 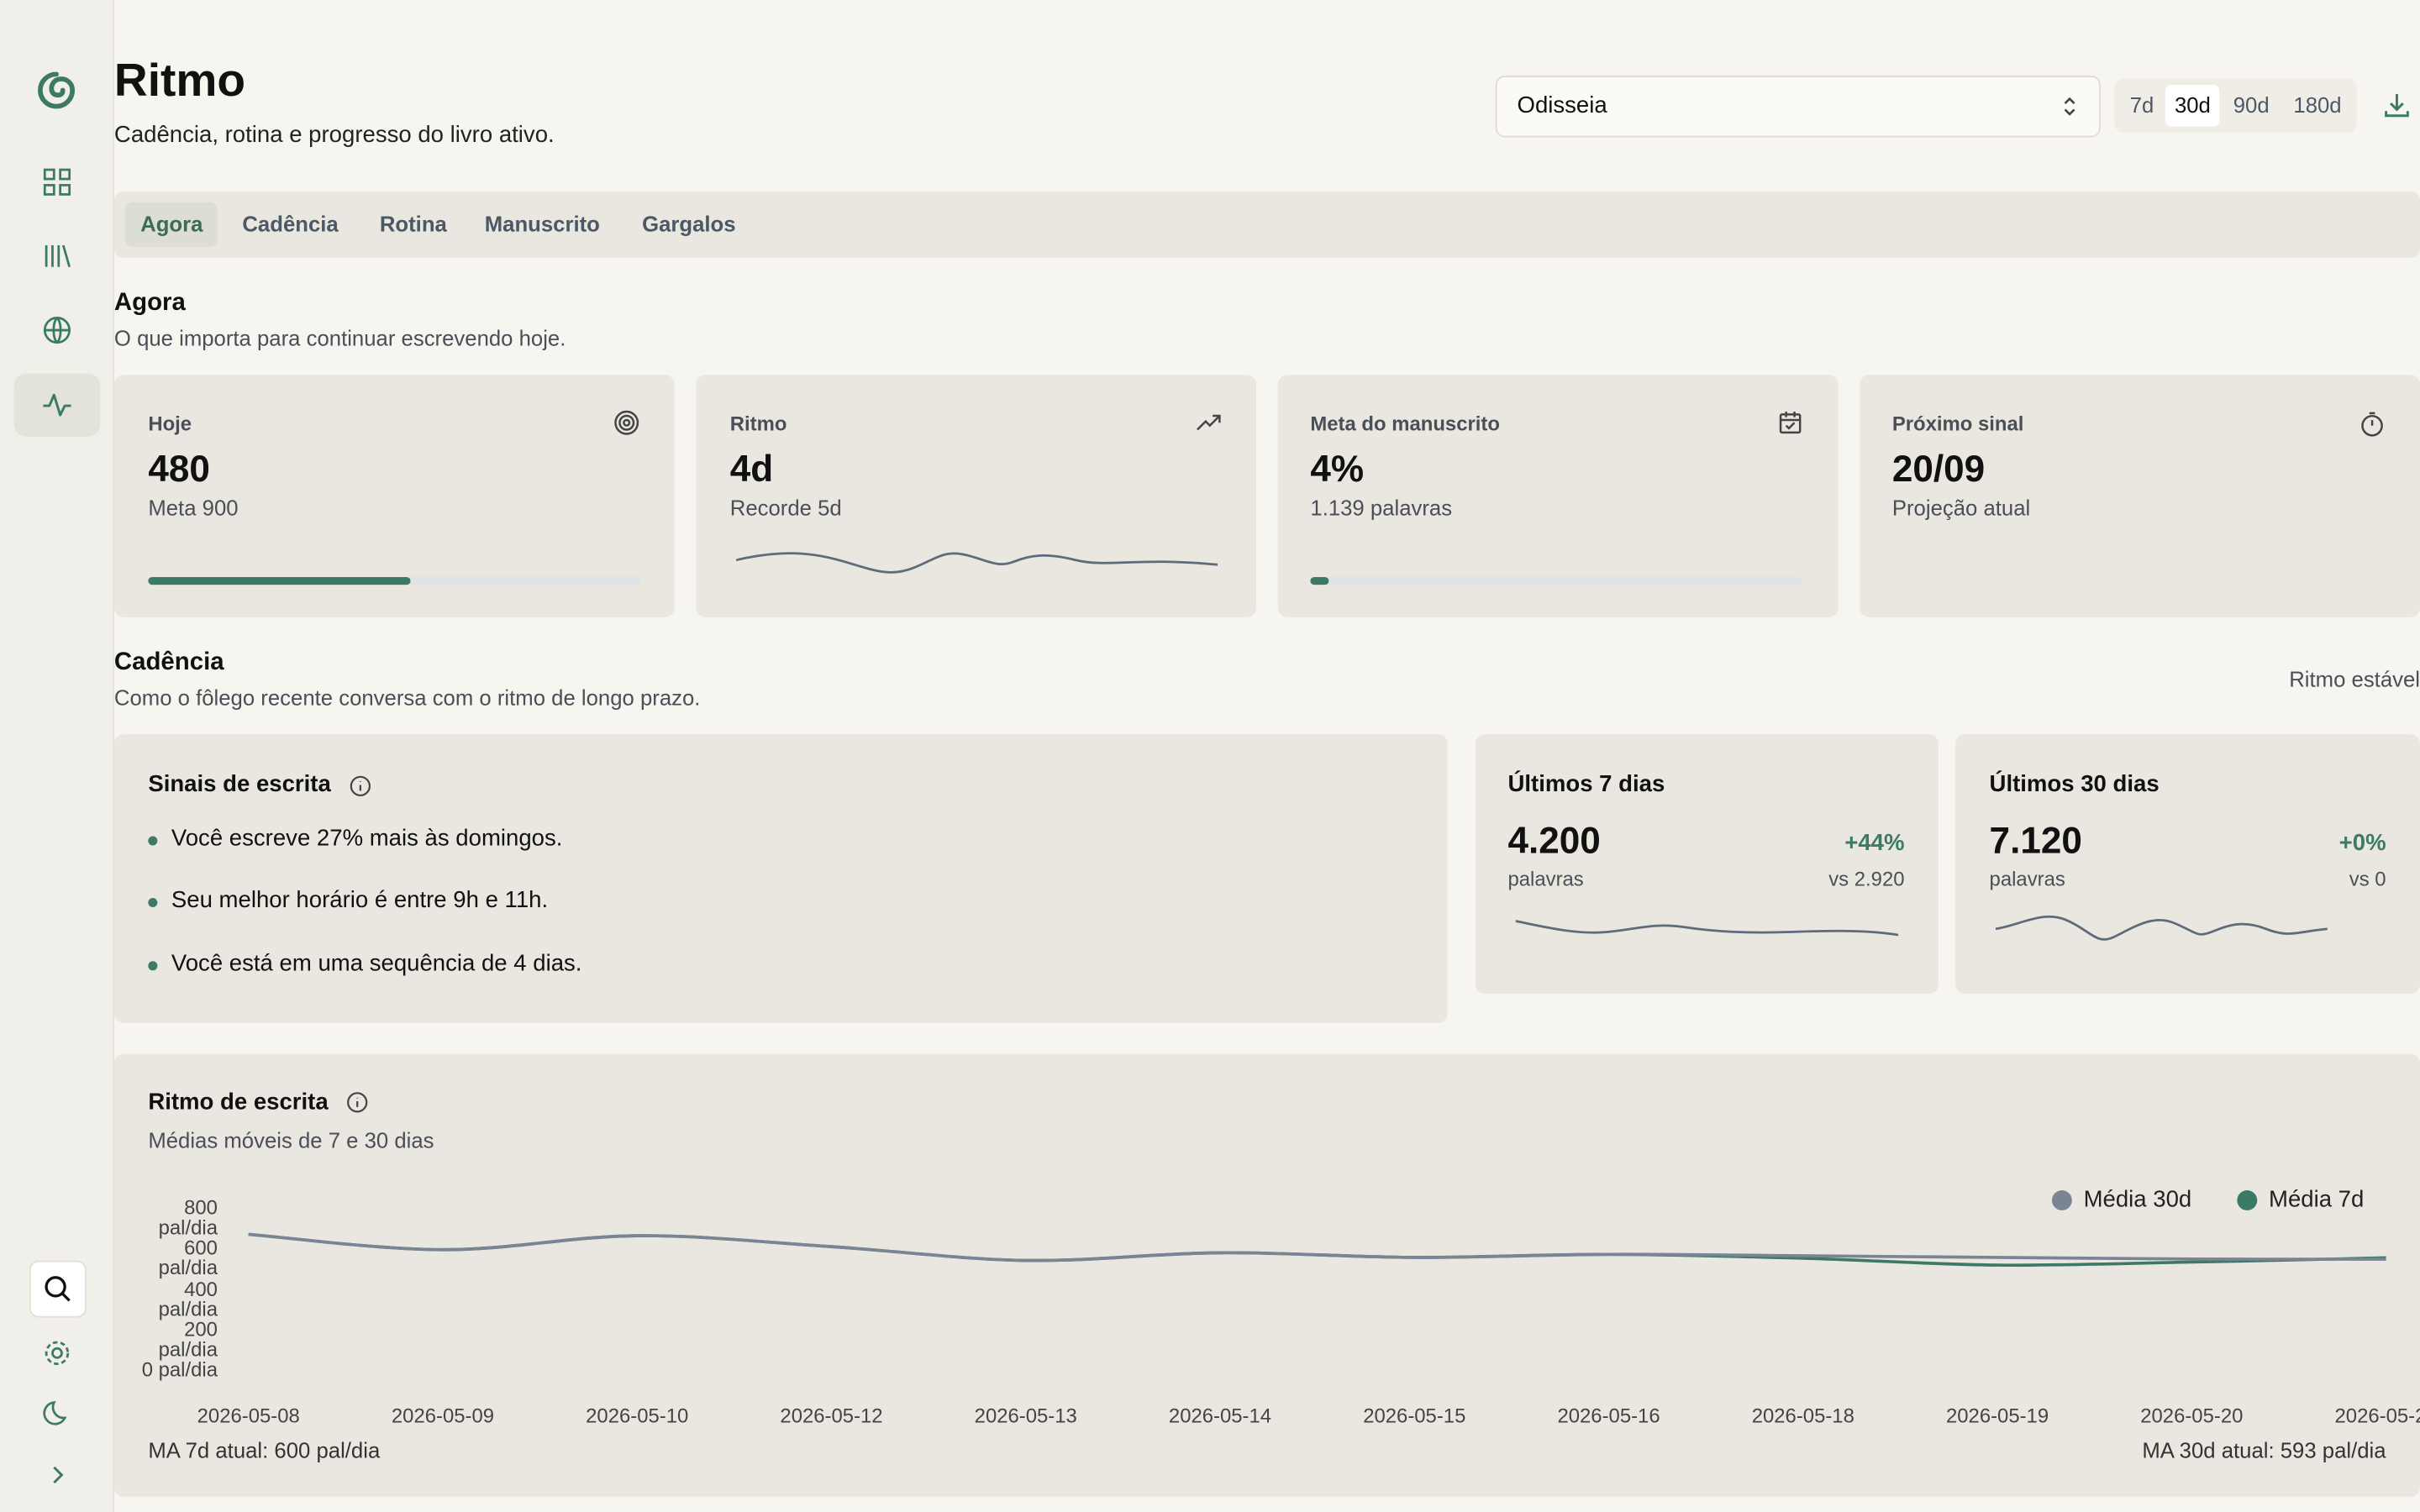 What do you see at coordinates (188, 1339) in the screenshot?
I see `y-tick-label: 200 pal/dia` at bounding box center [188, 1339].